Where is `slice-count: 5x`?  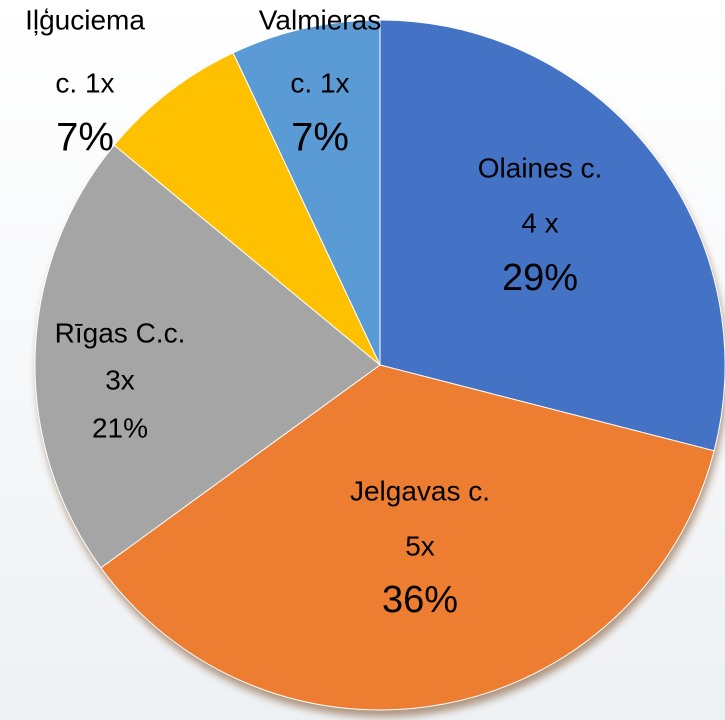
slice-count: 5x is located at coordinates (420, 545).